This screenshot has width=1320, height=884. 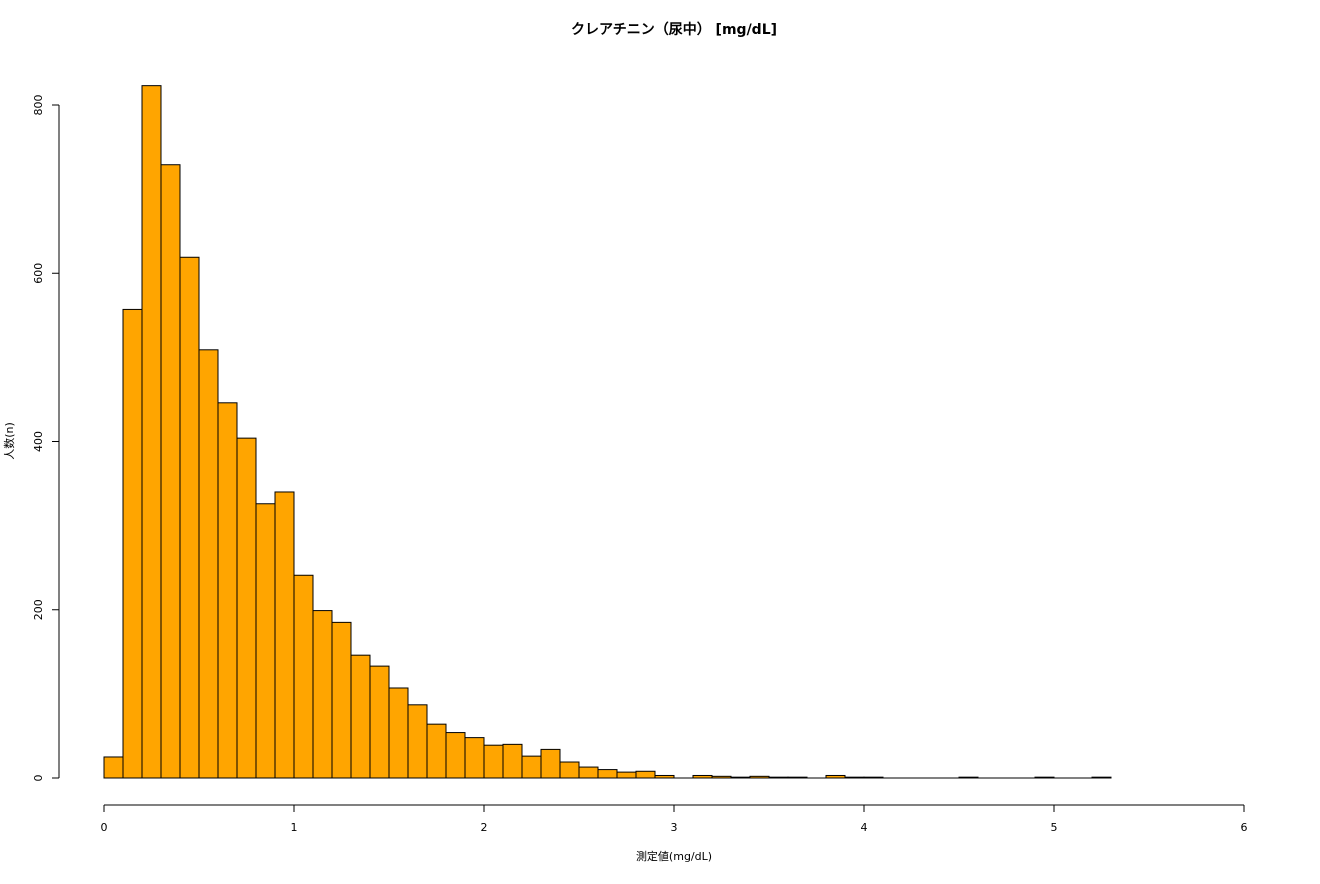 I want to click on x-tick-label: 5, so click(x=1054, y=827).